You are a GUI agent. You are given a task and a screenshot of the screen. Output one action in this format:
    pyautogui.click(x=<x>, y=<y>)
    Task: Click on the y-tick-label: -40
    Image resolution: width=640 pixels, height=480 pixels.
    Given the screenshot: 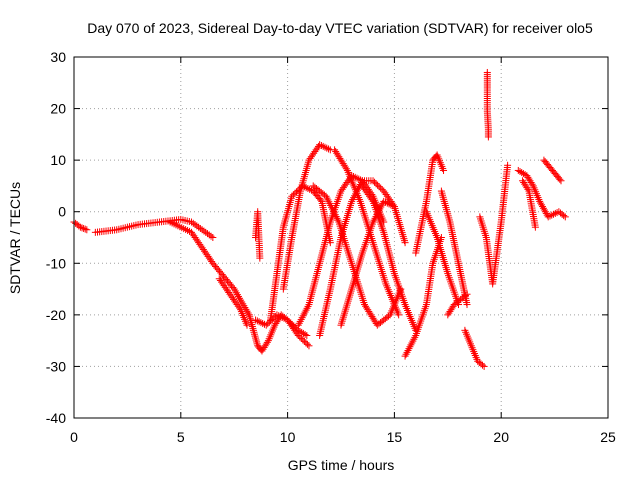 What is the action you would take?
    pyautogui.click(x=56, y=418)
    